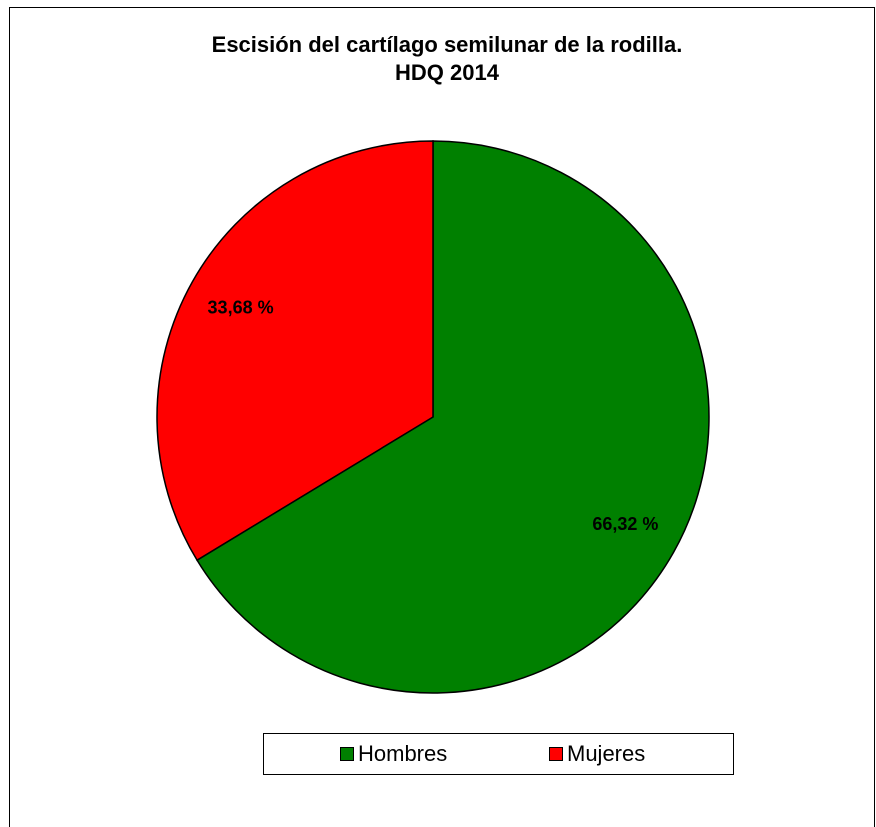 This screenshot has width=876, height=827. Describe the element at coordinates (241, 307) in the screenshot. I see `data-label: 33,68 %` at that location.